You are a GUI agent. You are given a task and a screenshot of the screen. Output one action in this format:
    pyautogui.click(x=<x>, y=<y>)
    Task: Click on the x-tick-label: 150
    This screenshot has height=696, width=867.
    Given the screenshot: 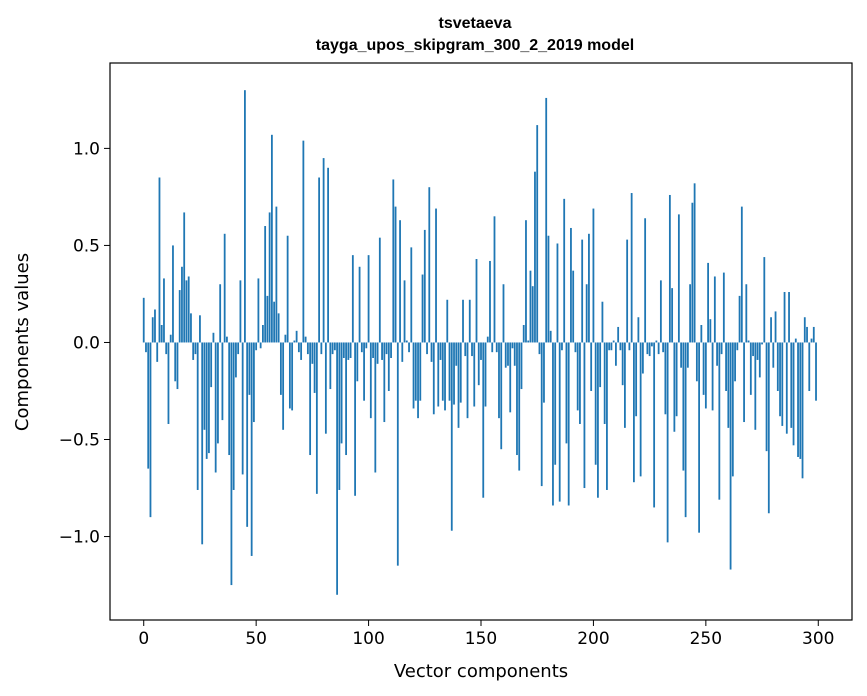 What is the action you would take?
    pyautogui.click(x=481, y=639)
    